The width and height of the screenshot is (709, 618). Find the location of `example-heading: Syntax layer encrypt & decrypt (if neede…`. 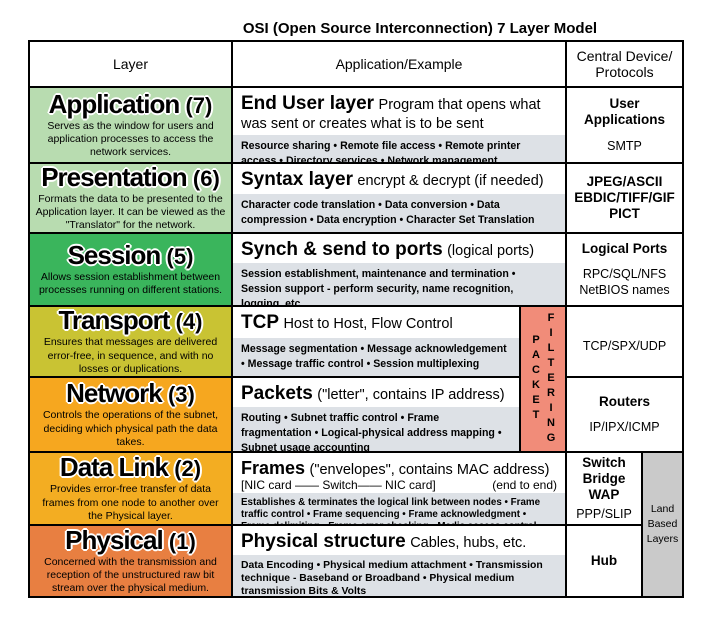

example-heading: Syntax layer encrypt & decrypt (if neede… is located at coordinates (399, 178).